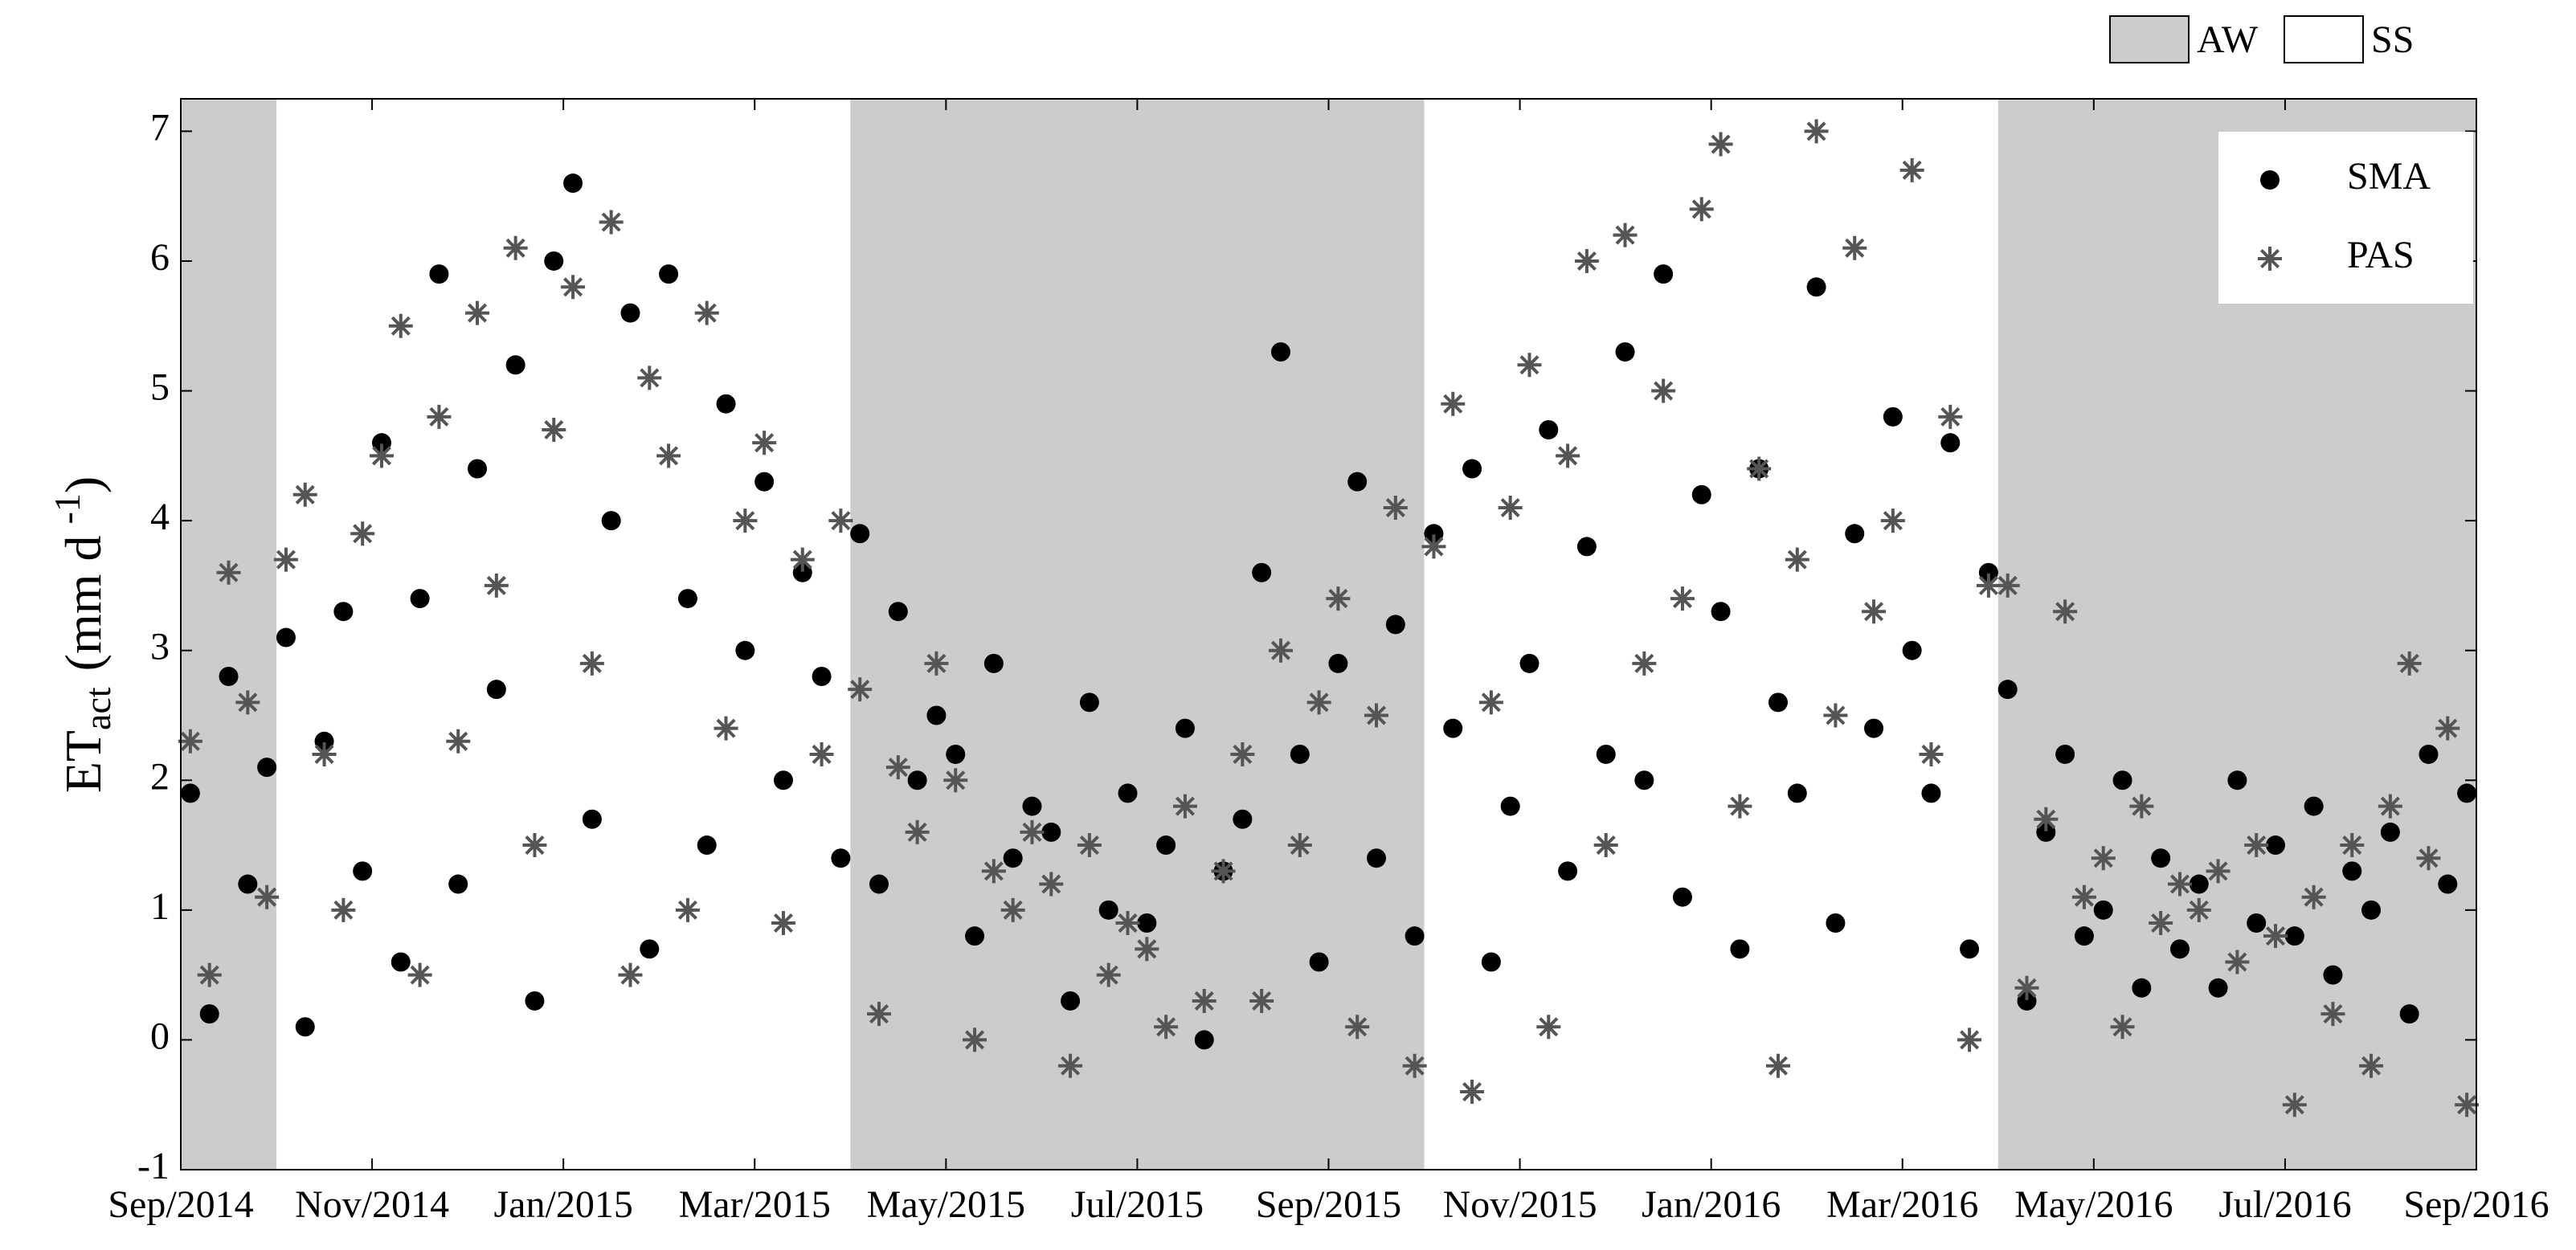 The width and height of the screenshot is (2576, 1250). I want to click on y-axis-label: ETact (mm d -1), so click(82, 634).